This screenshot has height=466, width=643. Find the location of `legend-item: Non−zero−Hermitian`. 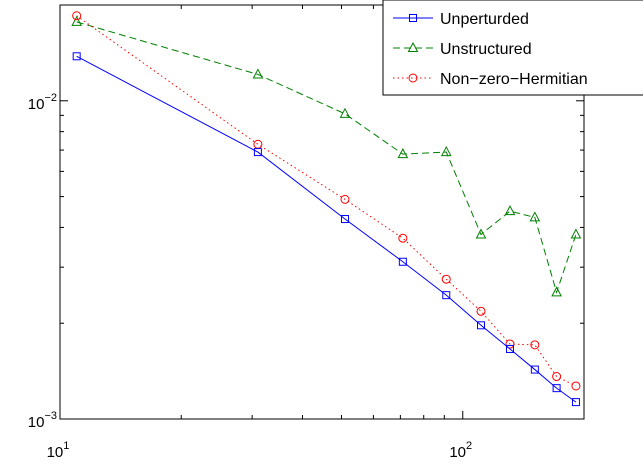

legend-item: Non−zero−Hermitian is located at coordinates (490, 79).